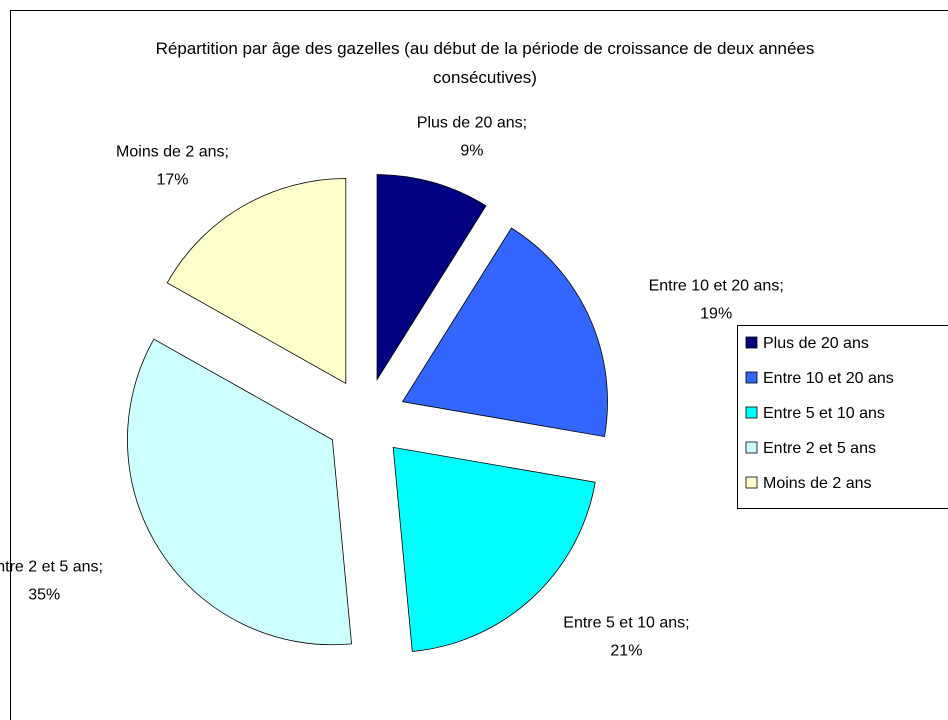  Describe the element at coordinates (714, 286) in the screenshot. I see `data-label-category: Entre 10 et 20 ans` at that location.